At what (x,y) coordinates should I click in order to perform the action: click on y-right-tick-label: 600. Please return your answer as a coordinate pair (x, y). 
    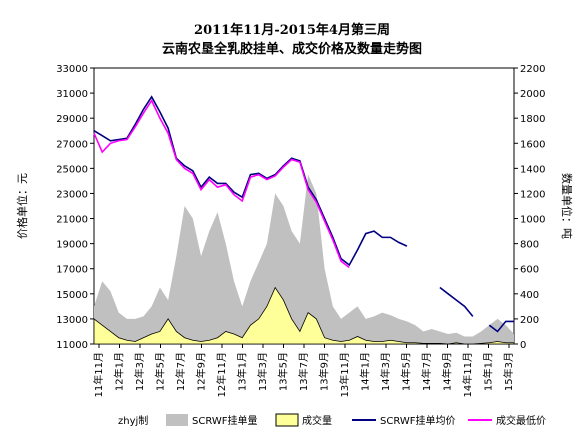
    Looking at the image, I should click on (529, 270).